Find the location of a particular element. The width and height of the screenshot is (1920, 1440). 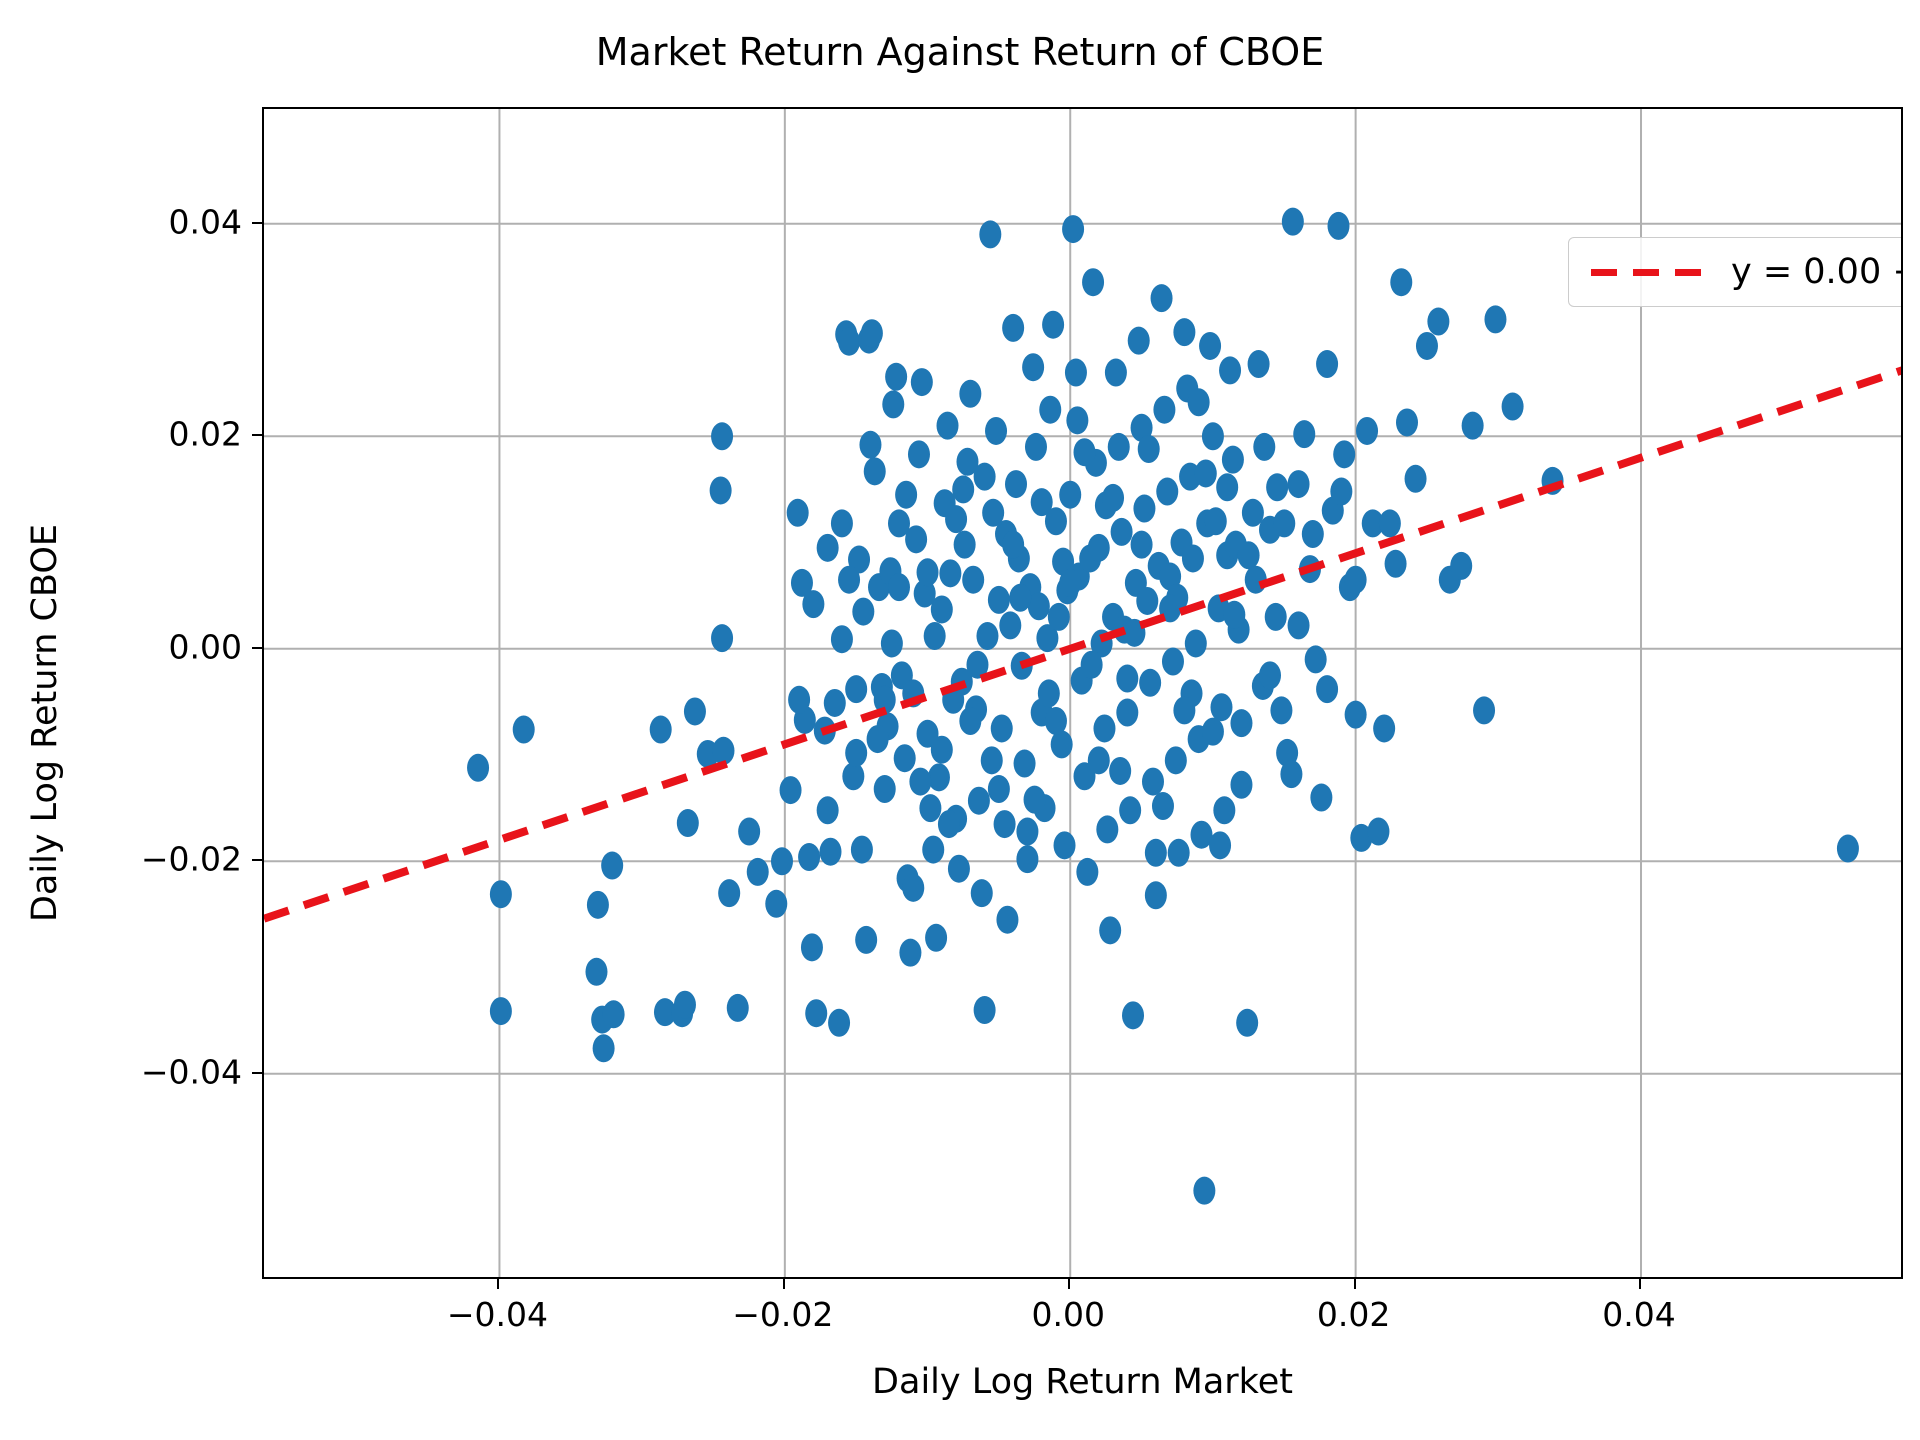

legend: y = 0.00 + x * 0.45 is located at coordinates (1734, 272).